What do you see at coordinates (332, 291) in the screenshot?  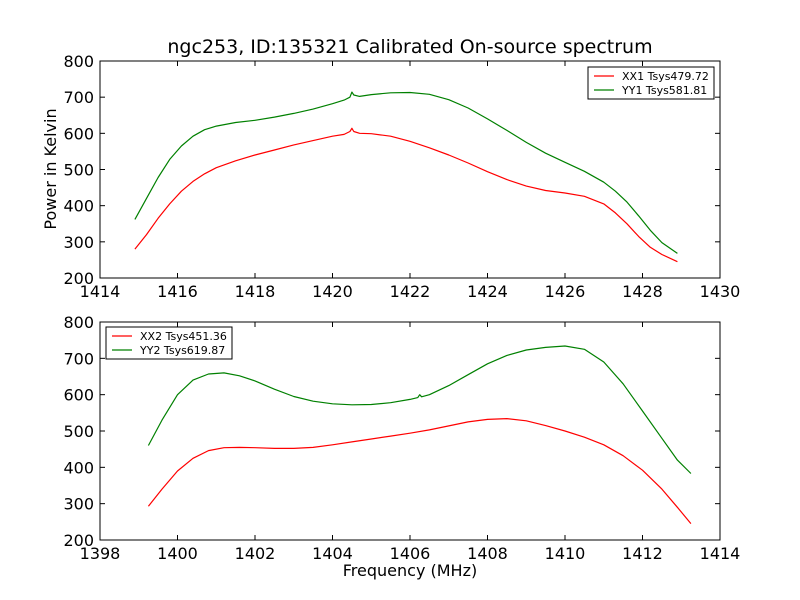 I see `x-tick-label: 1420` at bounding box center [332, 291].